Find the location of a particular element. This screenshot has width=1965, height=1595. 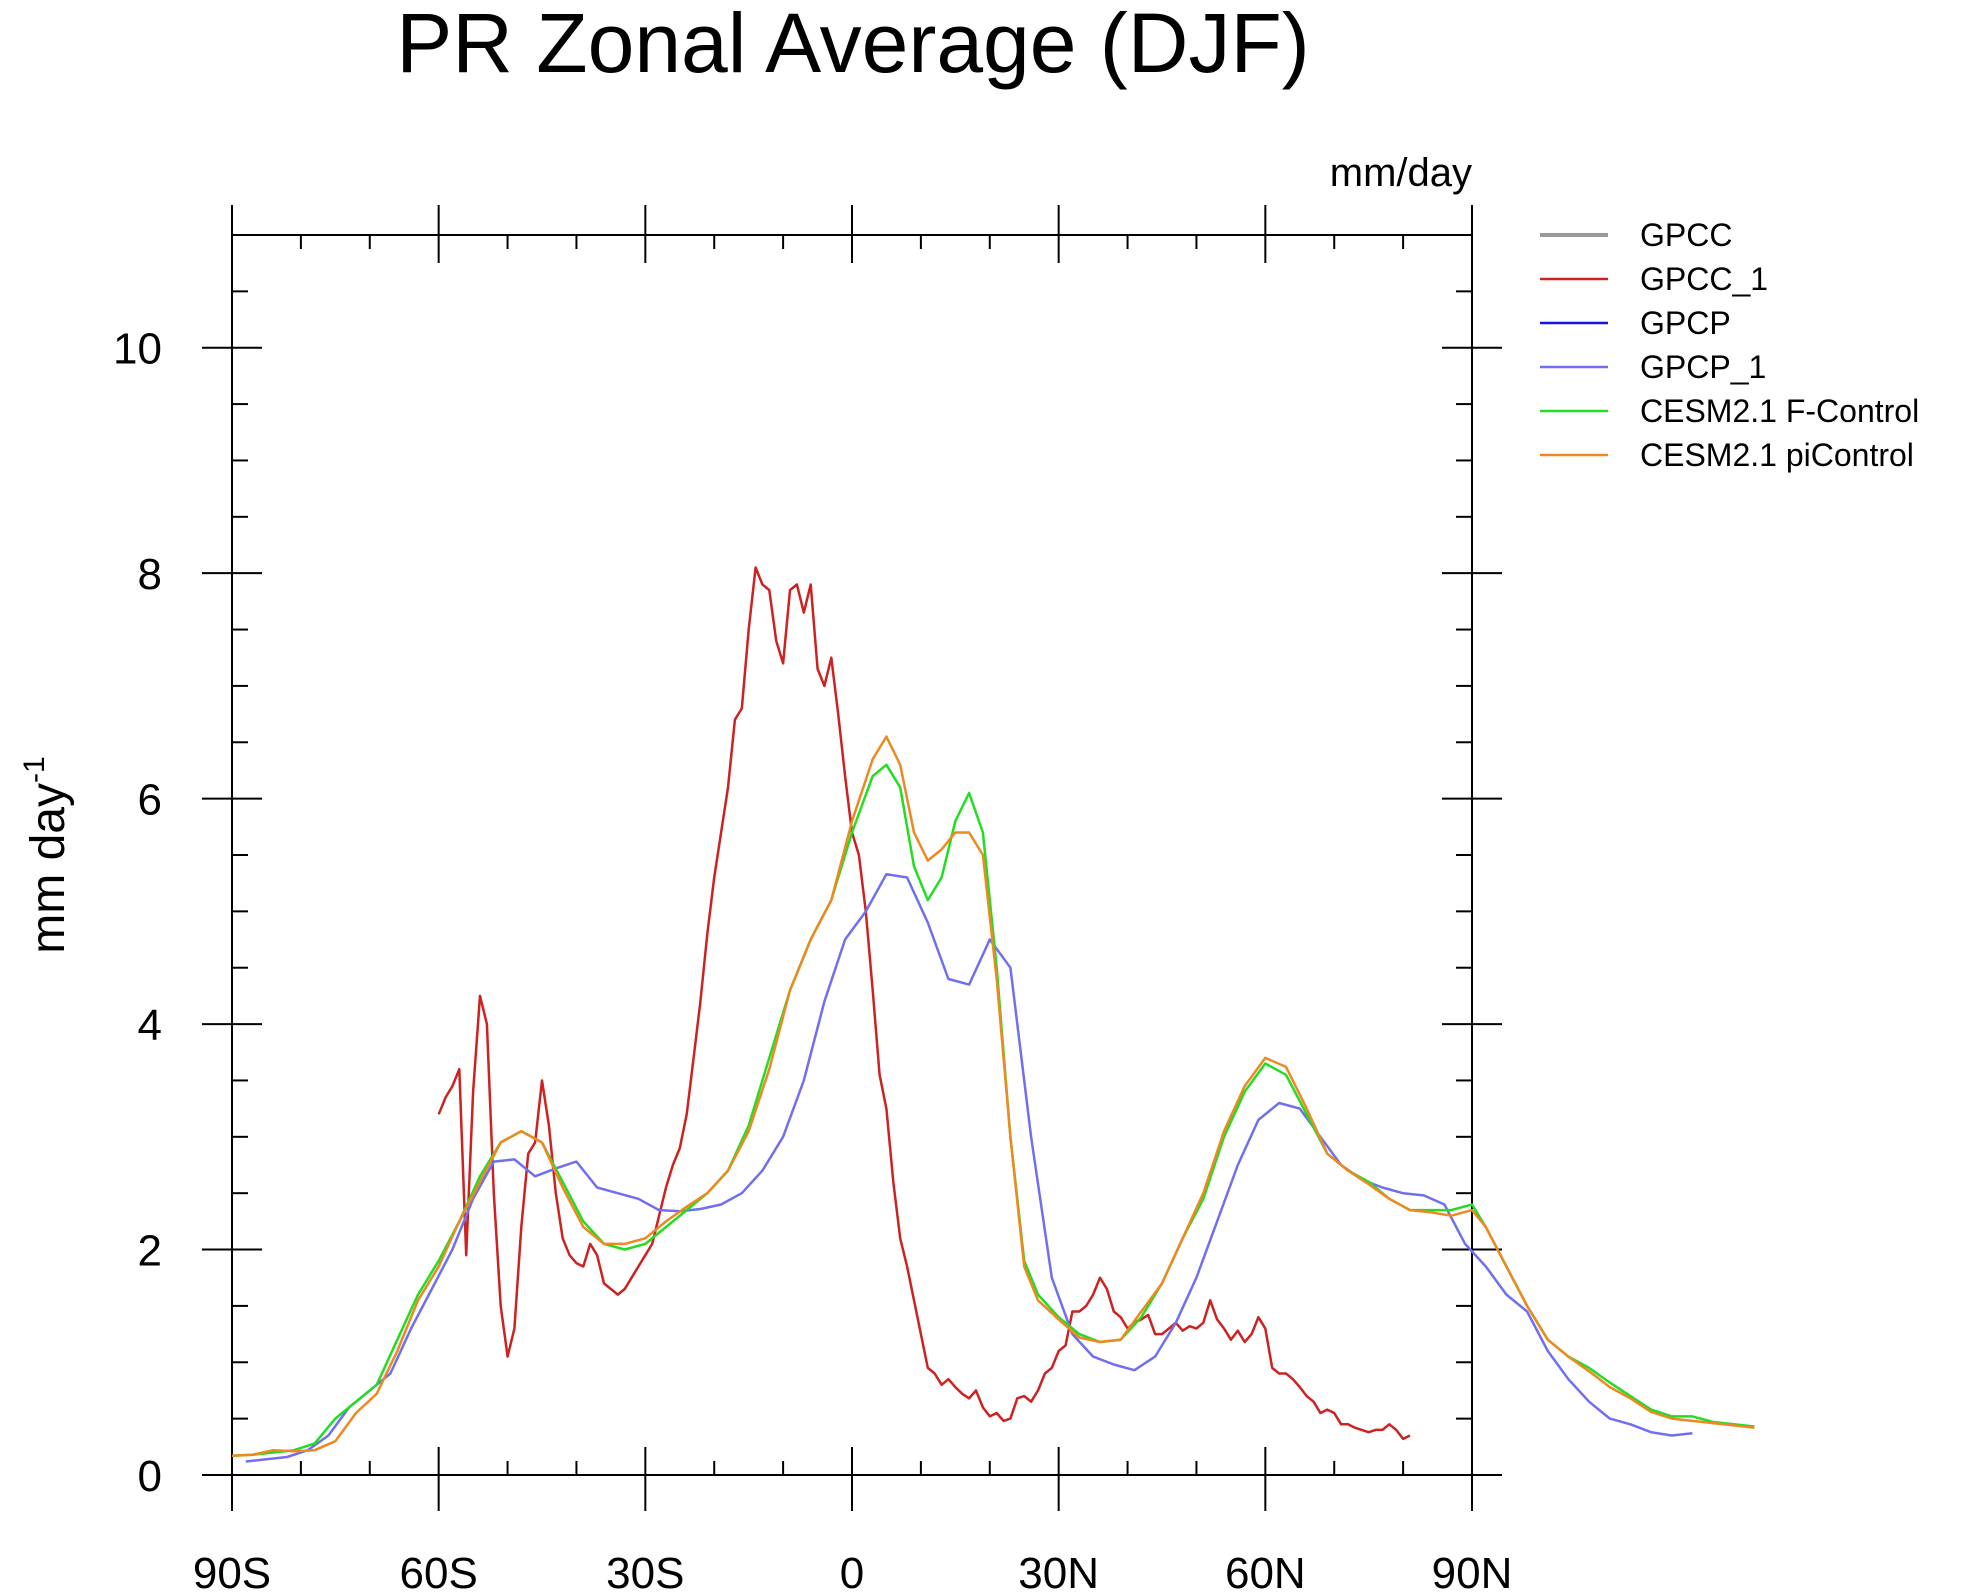

x-tick-label: 60S is located at coordinates (439, 1572).